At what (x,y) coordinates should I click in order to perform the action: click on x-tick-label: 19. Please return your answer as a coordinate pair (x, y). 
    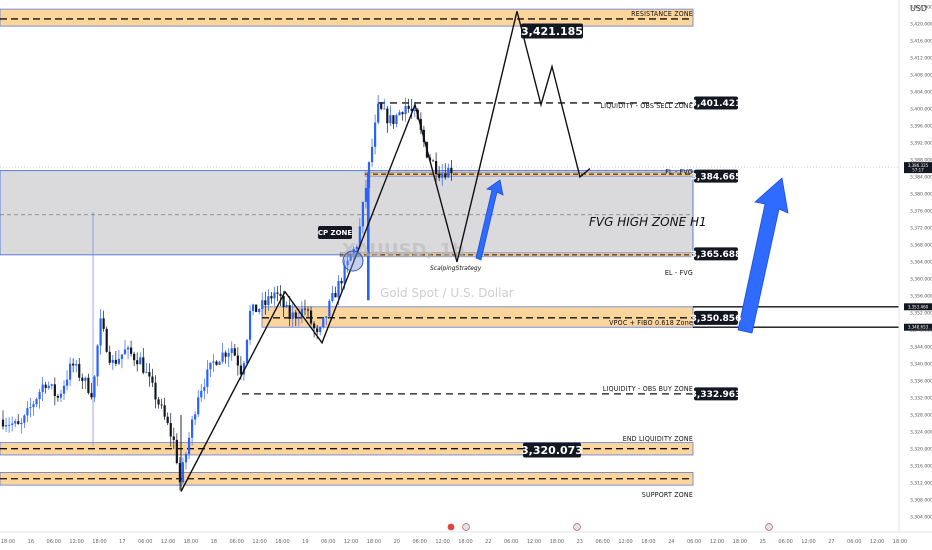
    Looking at the image, I should click on (305, 542).